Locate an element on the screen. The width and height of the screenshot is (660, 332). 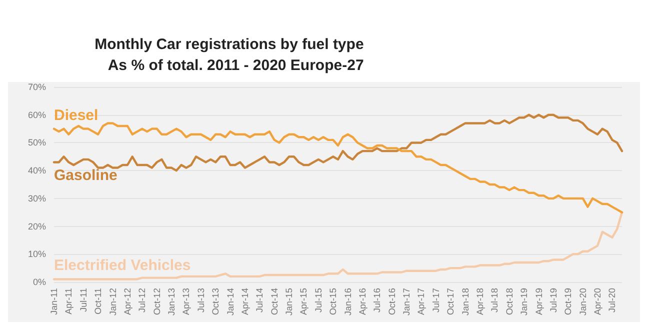
x-tick-label: Oct-15 is located at coordinates (333, 302).